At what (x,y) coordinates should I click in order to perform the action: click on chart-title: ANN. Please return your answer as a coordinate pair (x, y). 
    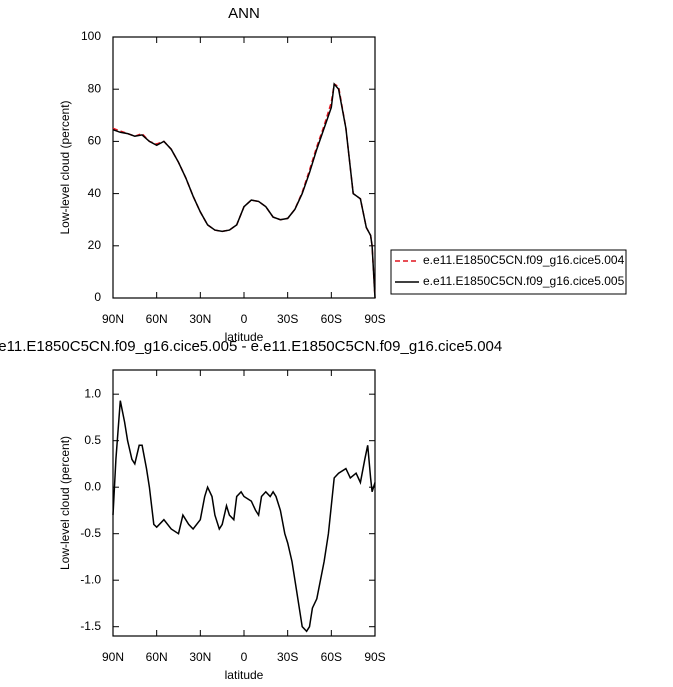
    Looking at the image, I should click on (244, 13).